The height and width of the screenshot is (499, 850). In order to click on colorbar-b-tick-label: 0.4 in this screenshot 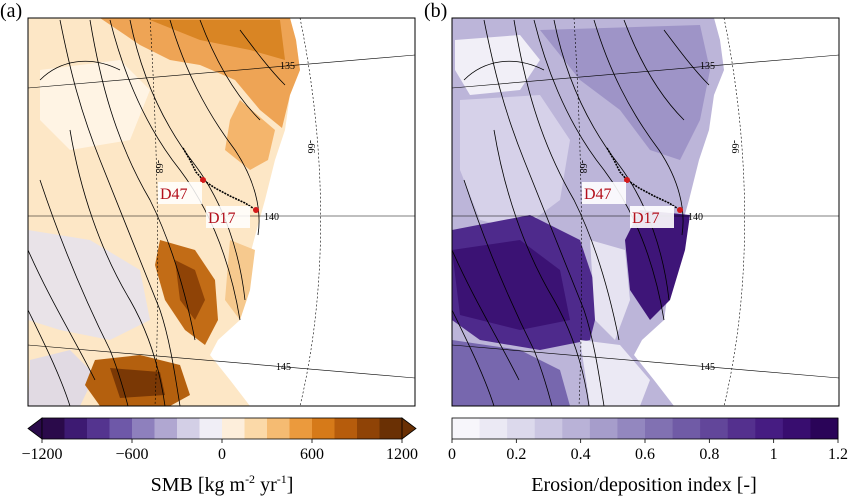, I will do `click(581, 454)`.